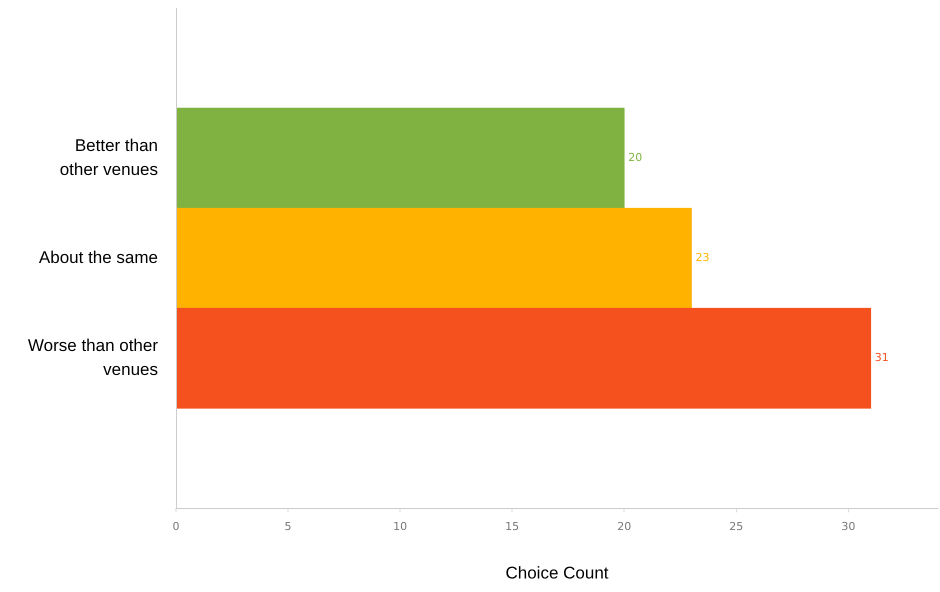  I want to click on x-axis-title: Choice Count, so click(557, 572).